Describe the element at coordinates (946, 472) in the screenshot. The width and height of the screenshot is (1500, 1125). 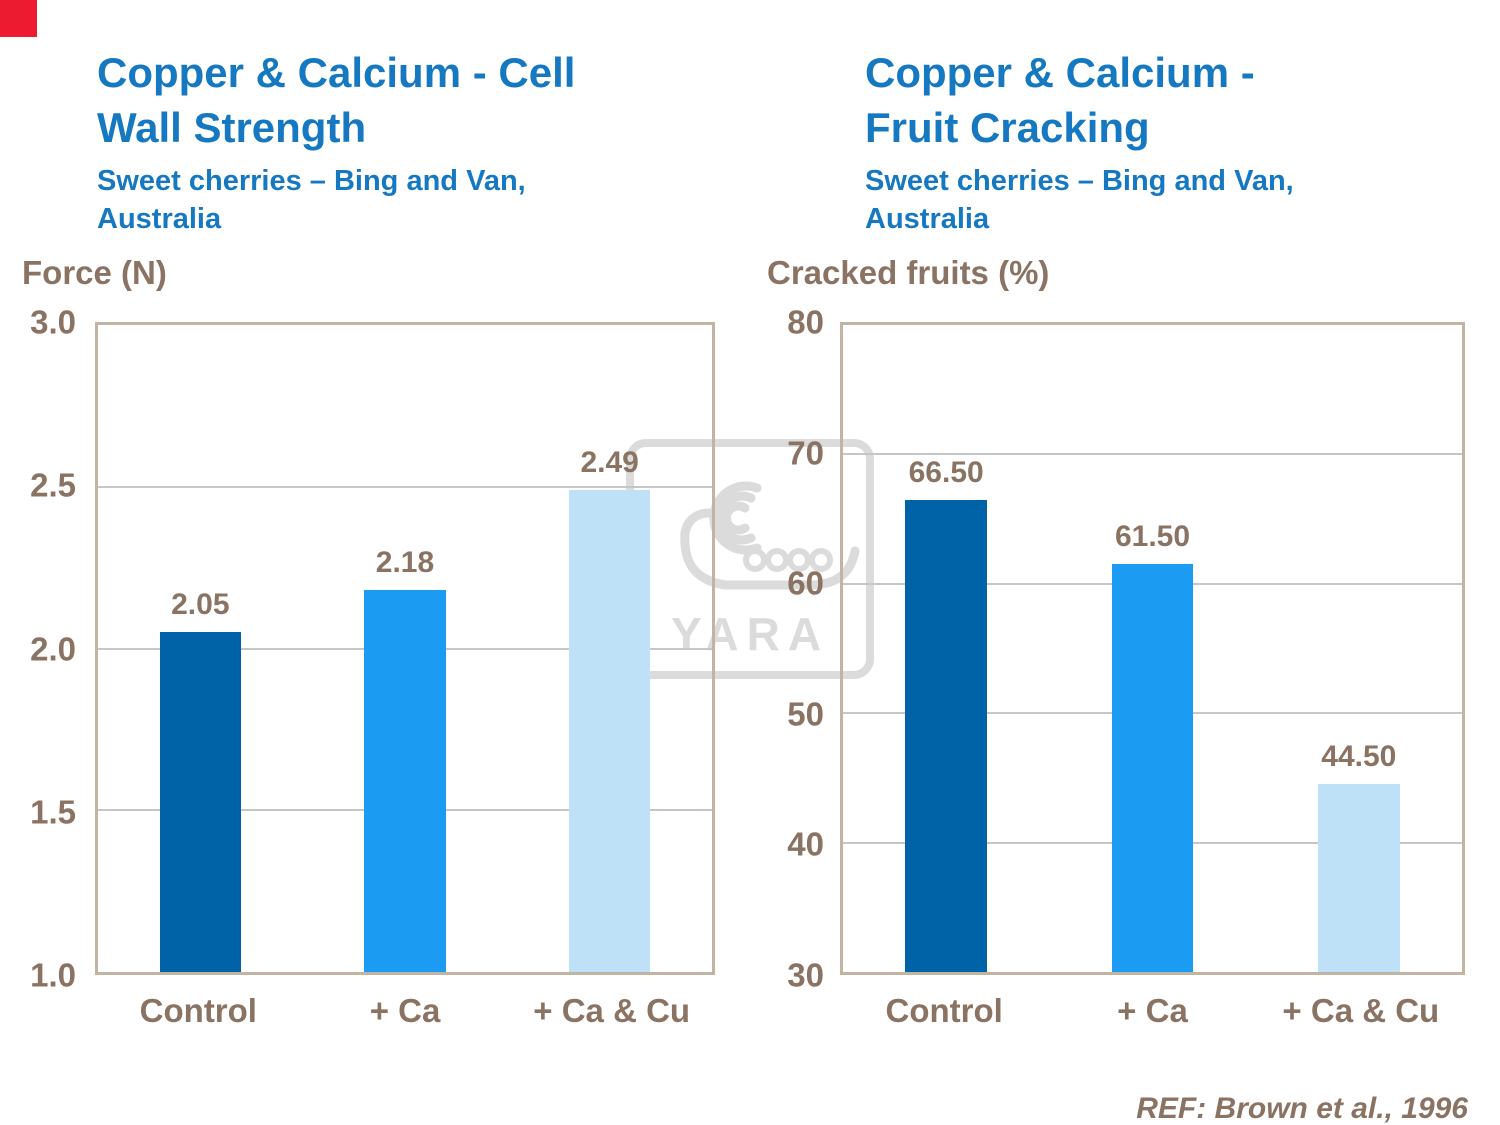
I see `bar-value-label: 66.50` at that location.